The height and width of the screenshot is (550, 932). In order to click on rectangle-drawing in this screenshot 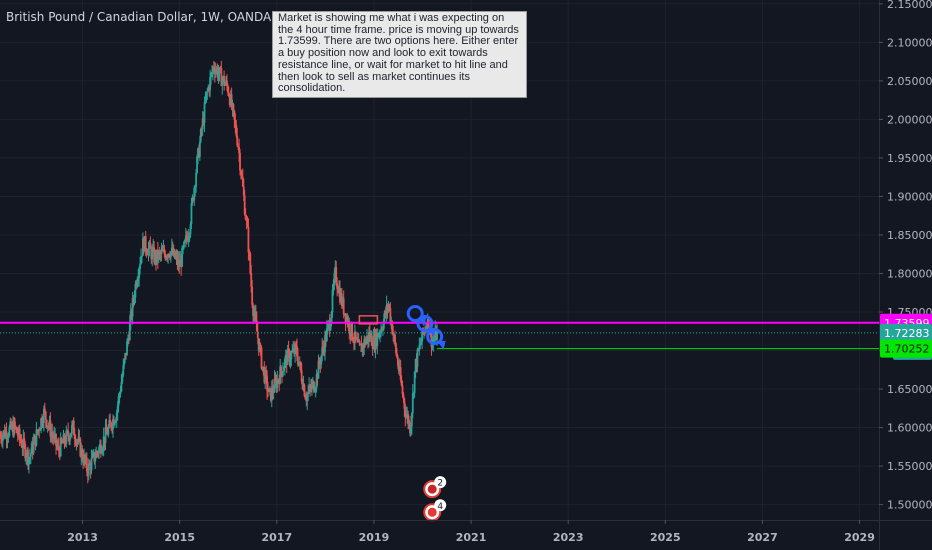, I will do `click(368, 320)`.